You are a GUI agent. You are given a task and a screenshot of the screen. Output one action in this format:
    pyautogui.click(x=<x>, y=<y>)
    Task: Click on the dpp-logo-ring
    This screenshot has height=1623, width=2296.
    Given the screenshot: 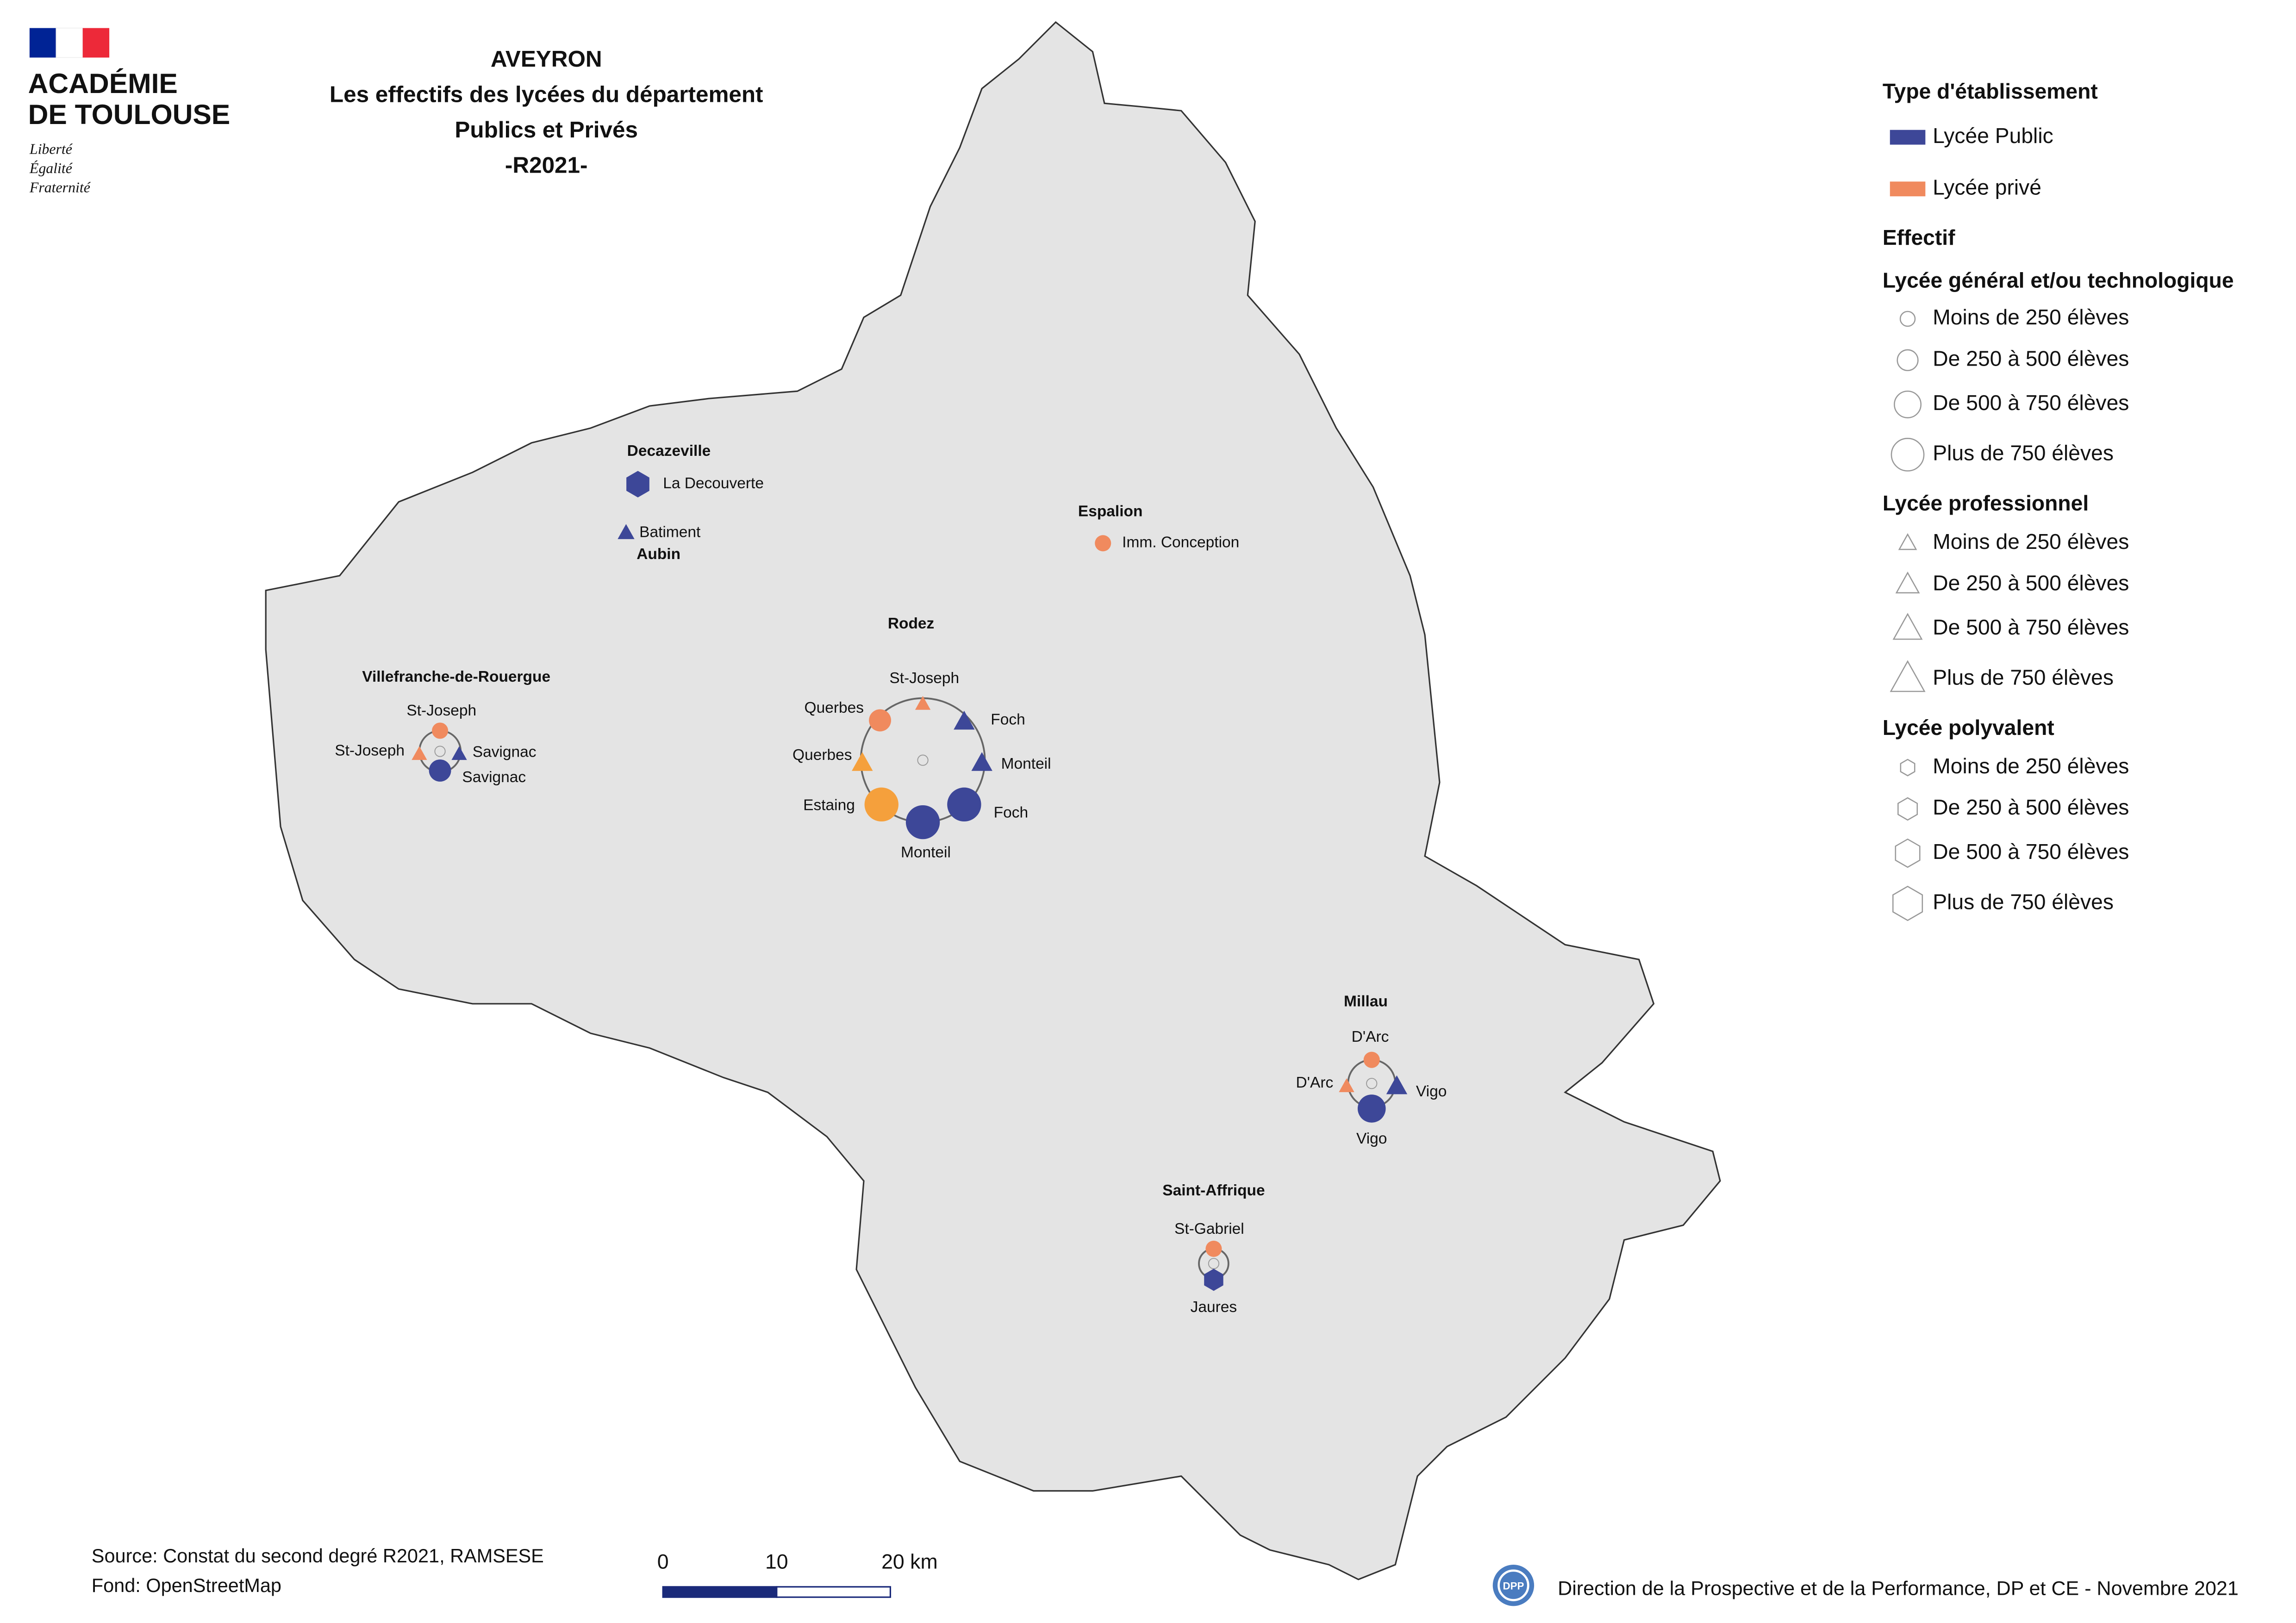 What is the action you would take?
    pyautogui.click(x=1513, y=1585)
    